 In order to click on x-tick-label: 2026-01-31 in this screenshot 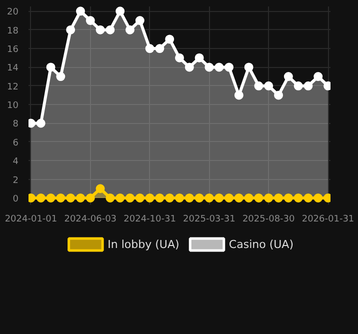, I will do `click(328, 219)`.